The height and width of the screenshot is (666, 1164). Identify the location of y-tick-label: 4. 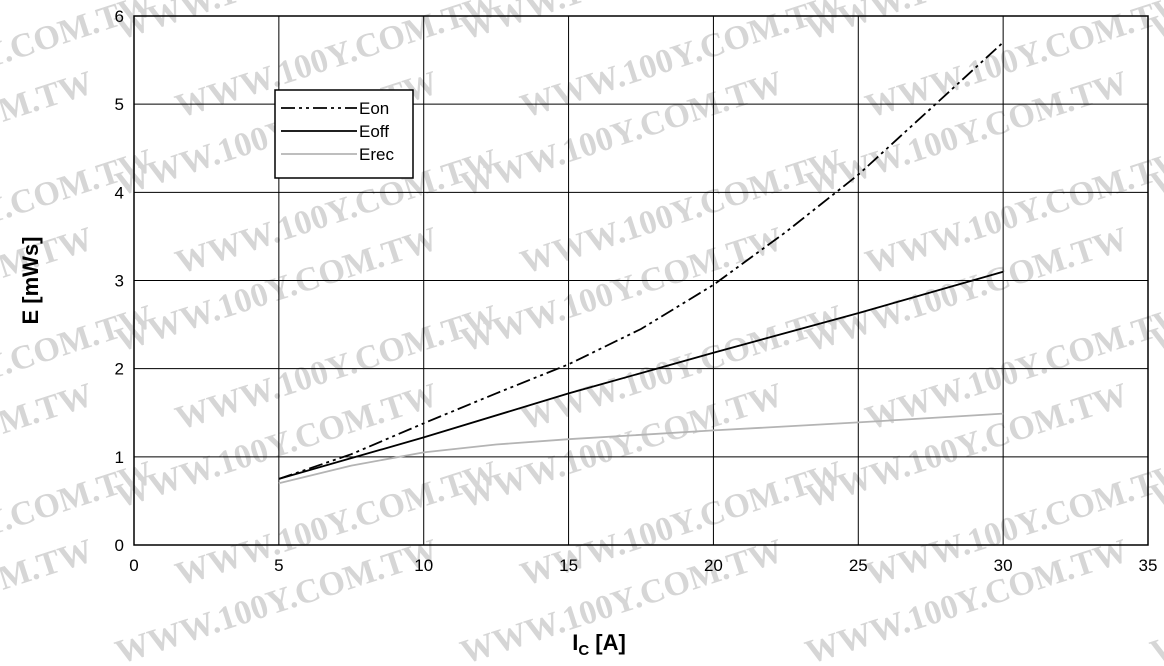
(119, 192).